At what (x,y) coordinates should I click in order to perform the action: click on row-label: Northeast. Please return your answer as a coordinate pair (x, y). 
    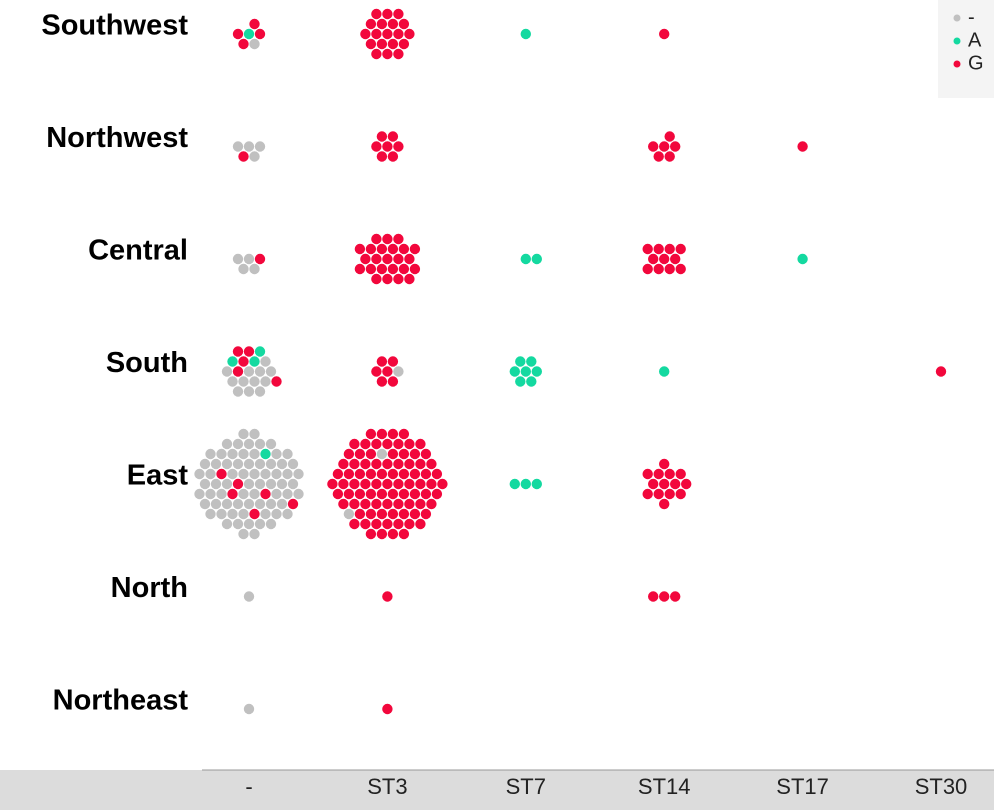
    Looking at the image, I should click on (121, 701).